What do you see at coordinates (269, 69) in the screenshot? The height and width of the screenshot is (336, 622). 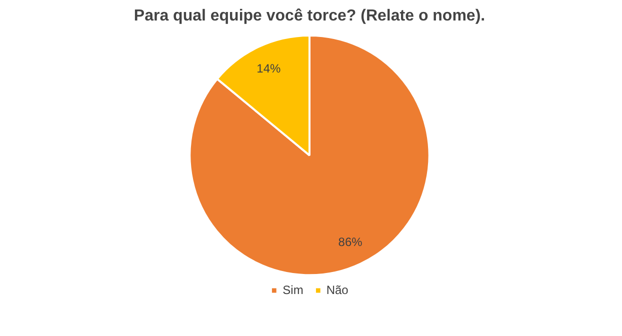 I see `data-label: 14%` at bounding box center [269, 69].